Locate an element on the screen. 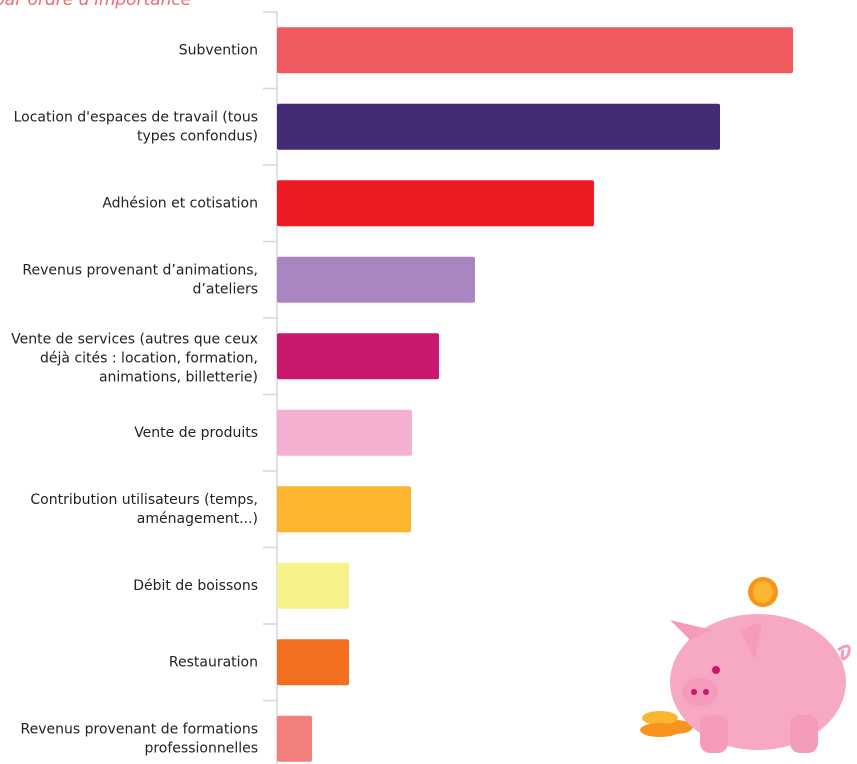 This screenshot has width=857, height=764. category-label: Vente de produits is located at coordinates (196, 433).